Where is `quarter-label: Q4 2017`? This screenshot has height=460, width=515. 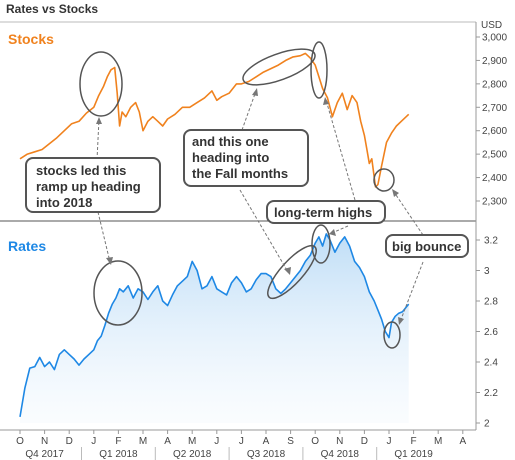
quarter-label: Q4 2017 is located at coordinates (44, 454).